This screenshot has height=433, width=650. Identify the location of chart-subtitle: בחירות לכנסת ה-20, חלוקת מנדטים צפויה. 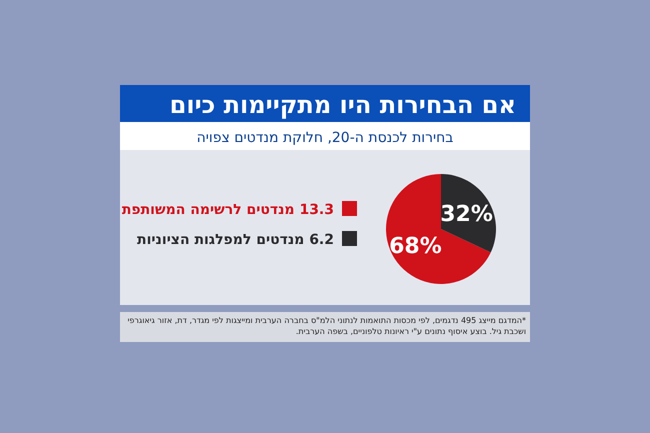
(325, 138).